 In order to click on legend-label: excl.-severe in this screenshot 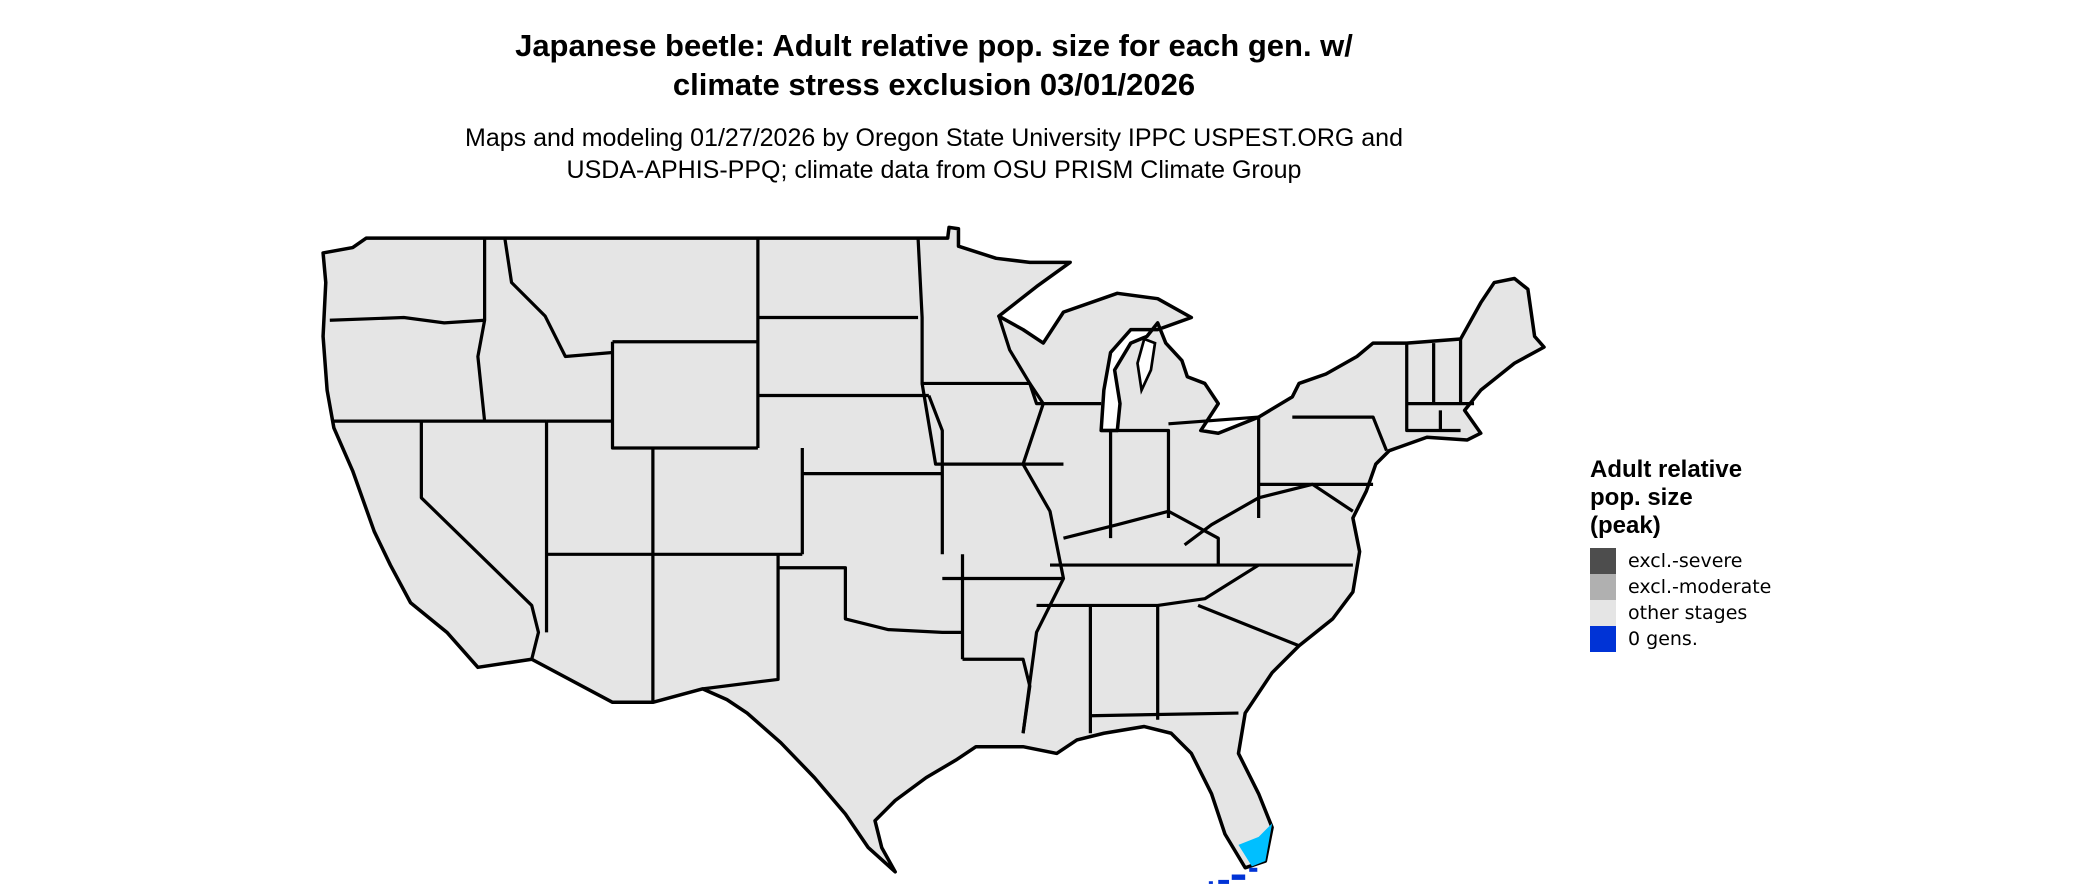, I will do `click(1685, 561)`.